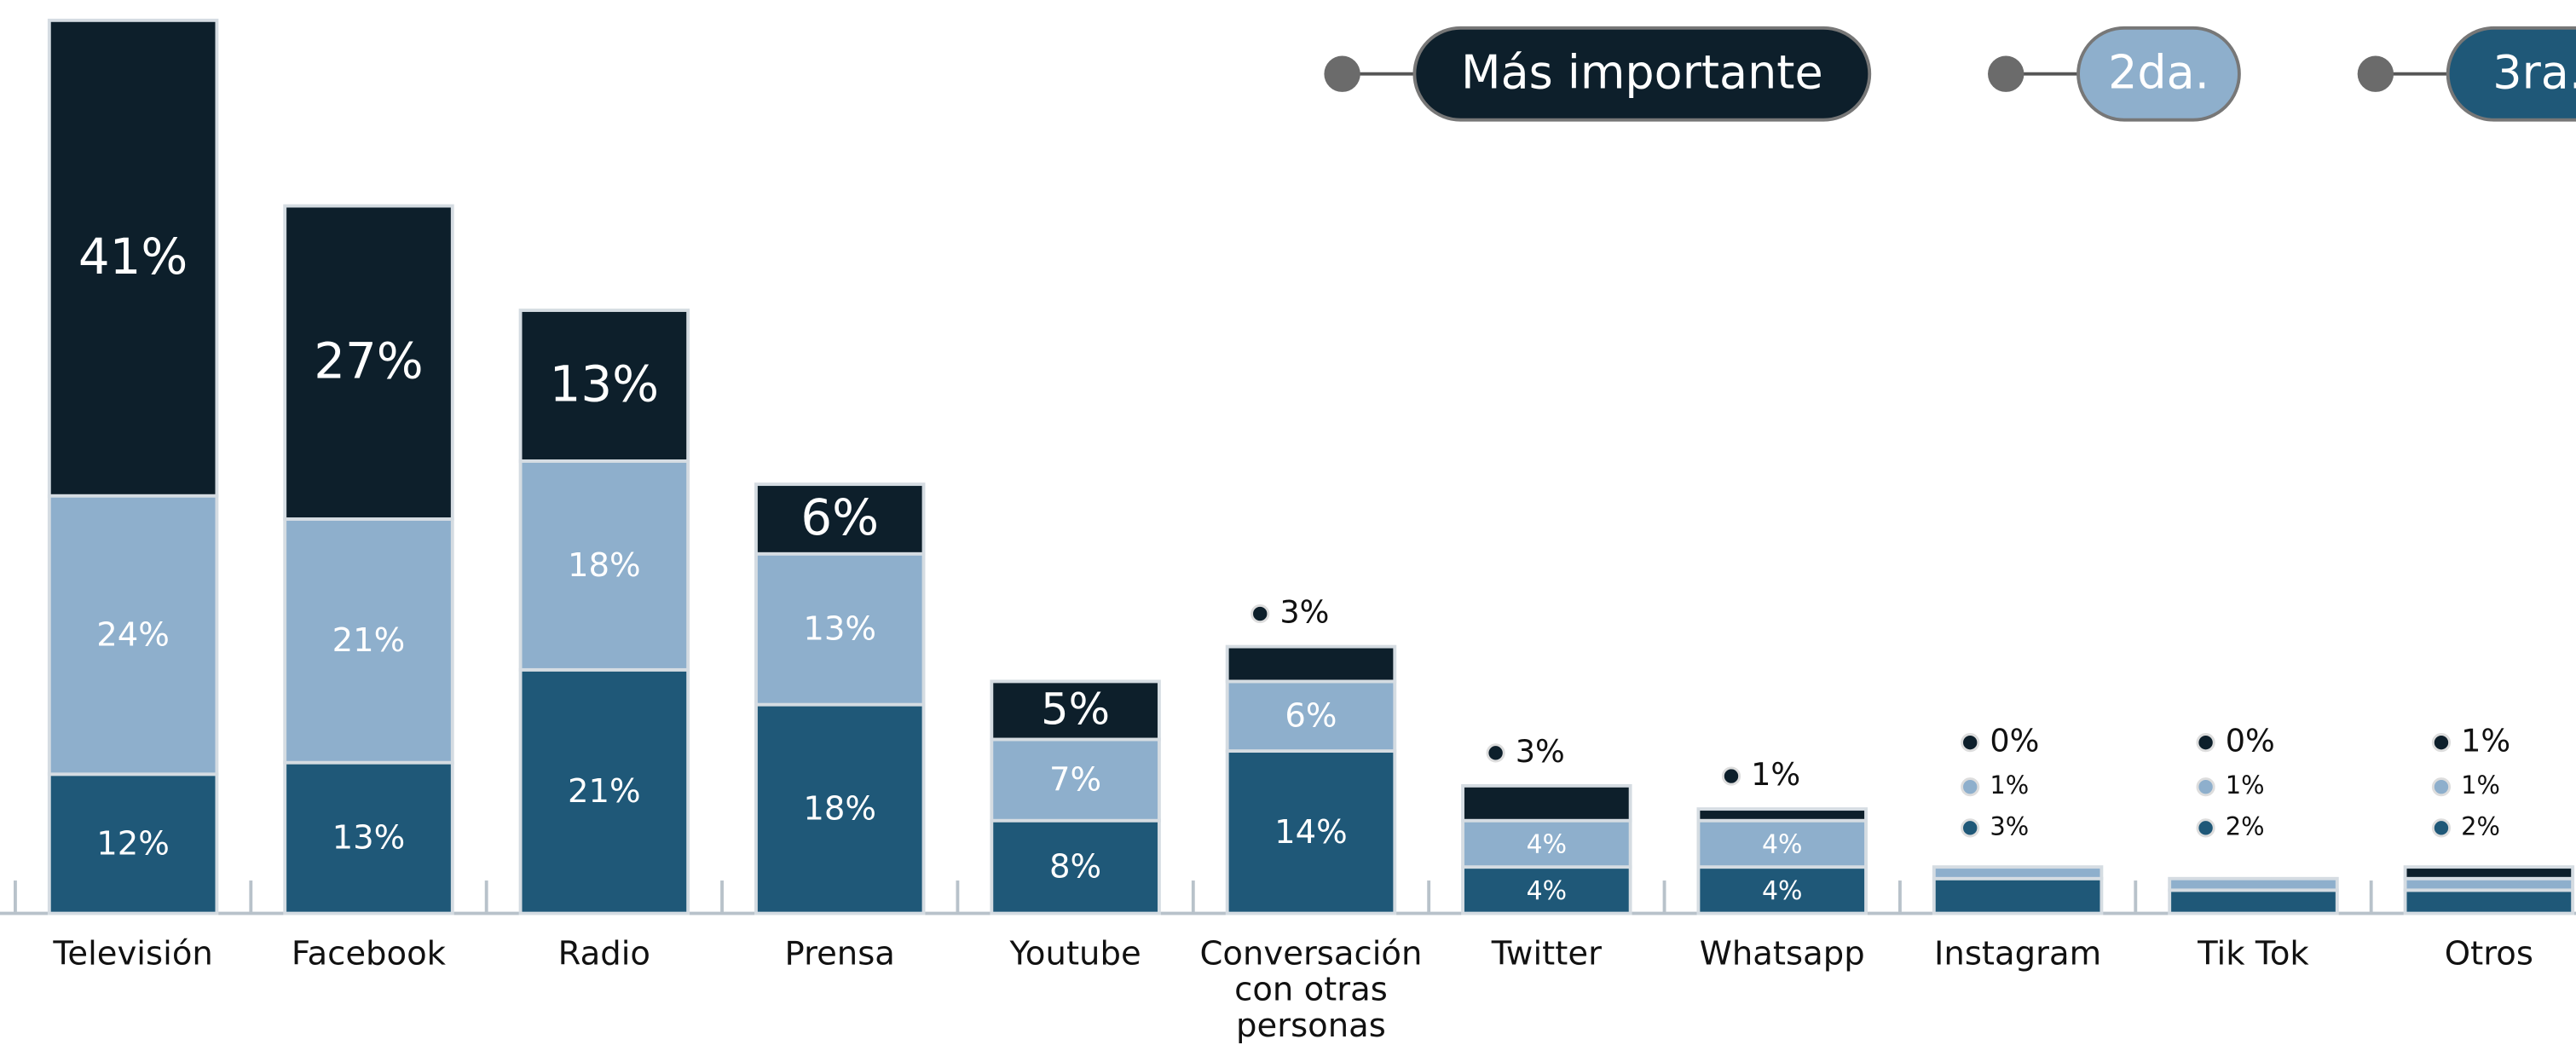  What do you see at coordinates (1311, 989) in the screenshot?
I see `x-tick-label: Conversación con otras personas` at bounding box center [1311, 989].